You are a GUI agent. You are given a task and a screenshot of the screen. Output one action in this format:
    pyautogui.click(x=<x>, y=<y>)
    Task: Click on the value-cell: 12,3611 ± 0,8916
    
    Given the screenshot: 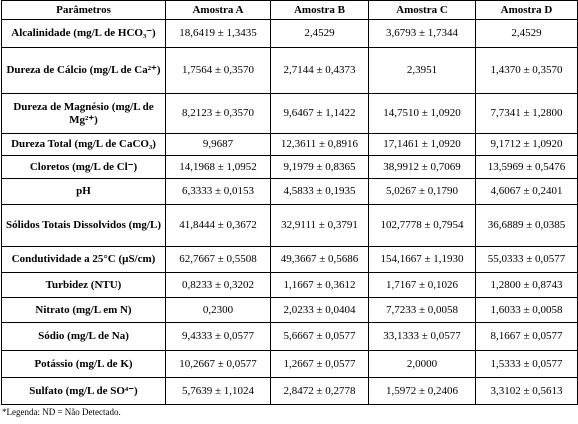 What is the action you would take?
    pyautogui.click(x=319, y=144)
    